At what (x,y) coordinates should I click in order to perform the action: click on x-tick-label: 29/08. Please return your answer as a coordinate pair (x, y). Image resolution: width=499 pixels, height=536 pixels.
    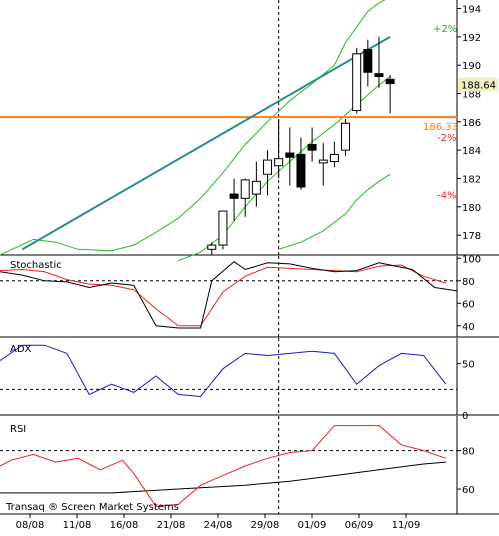
    Looking at the image, I should click on (265, 525).